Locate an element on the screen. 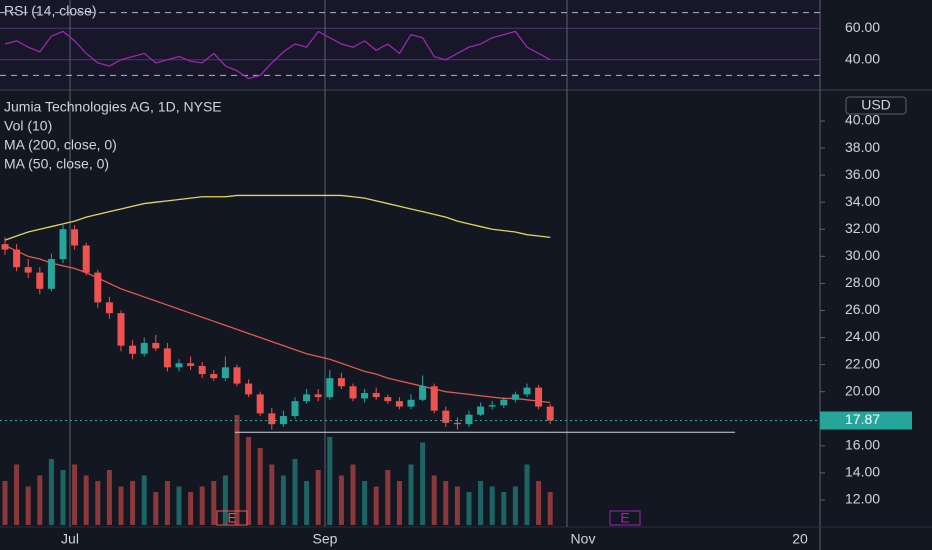  legend-entry: MA (50, close, 0) is located at coordinates (56, 164).